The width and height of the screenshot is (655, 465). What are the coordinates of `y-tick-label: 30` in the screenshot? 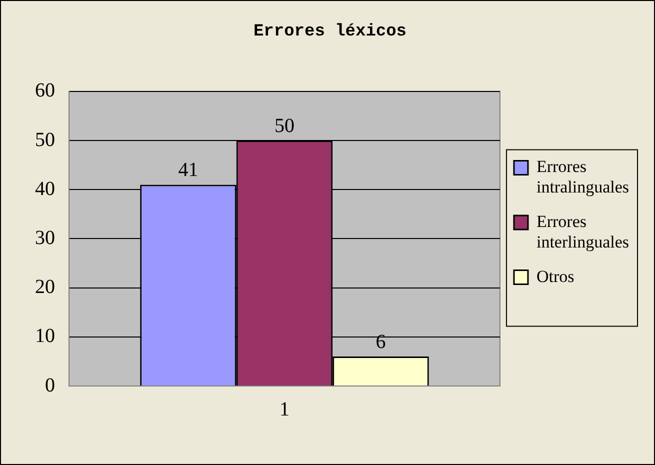 It's located at (45, 237).